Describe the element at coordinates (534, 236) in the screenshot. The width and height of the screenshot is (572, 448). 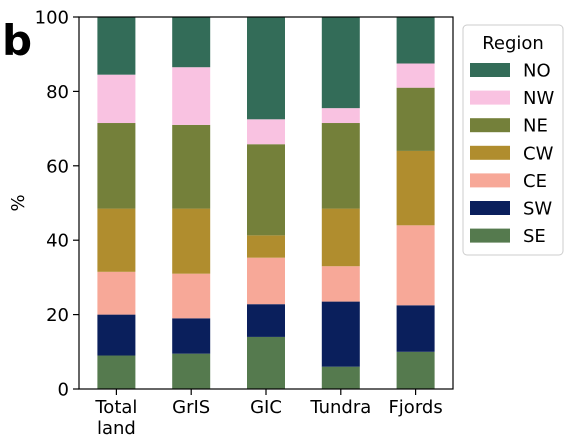
I see `legend-label-se: SE` at that location.